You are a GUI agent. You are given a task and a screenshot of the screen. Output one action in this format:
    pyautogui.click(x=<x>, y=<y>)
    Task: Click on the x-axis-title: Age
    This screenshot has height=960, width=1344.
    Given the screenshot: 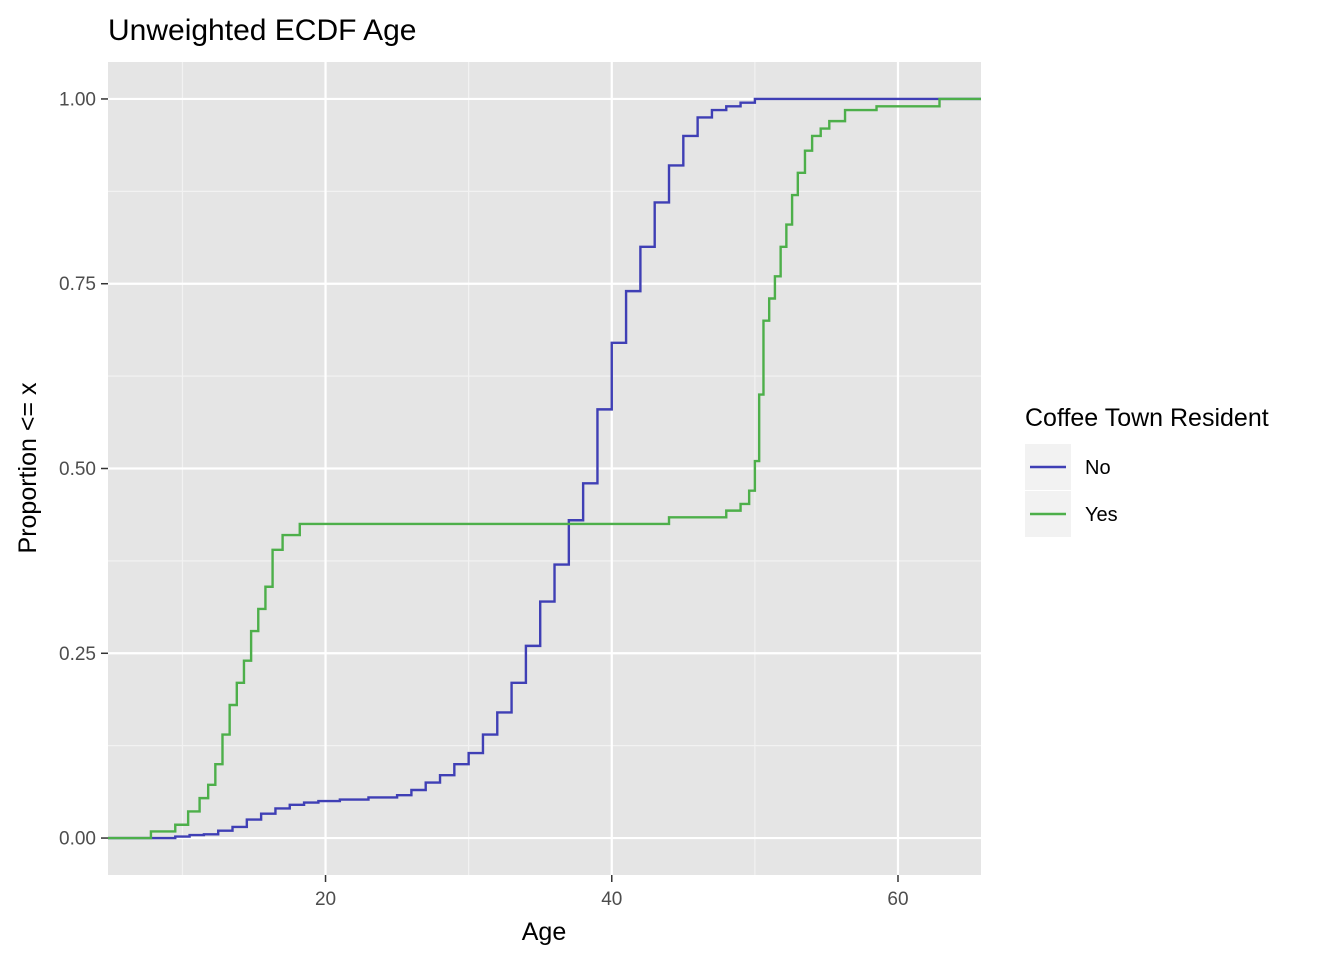 What is the action you would take?
    pyautogui.click(x=544, y=932)
    